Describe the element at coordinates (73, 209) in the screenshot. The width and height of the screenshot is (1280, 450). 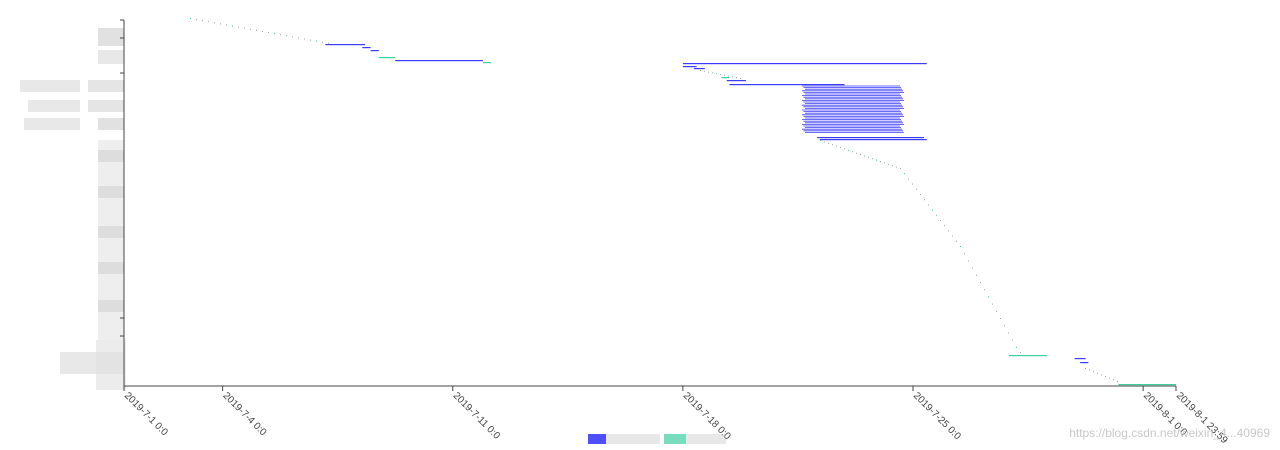
I see `y-axis-labels-obscured` at that location.